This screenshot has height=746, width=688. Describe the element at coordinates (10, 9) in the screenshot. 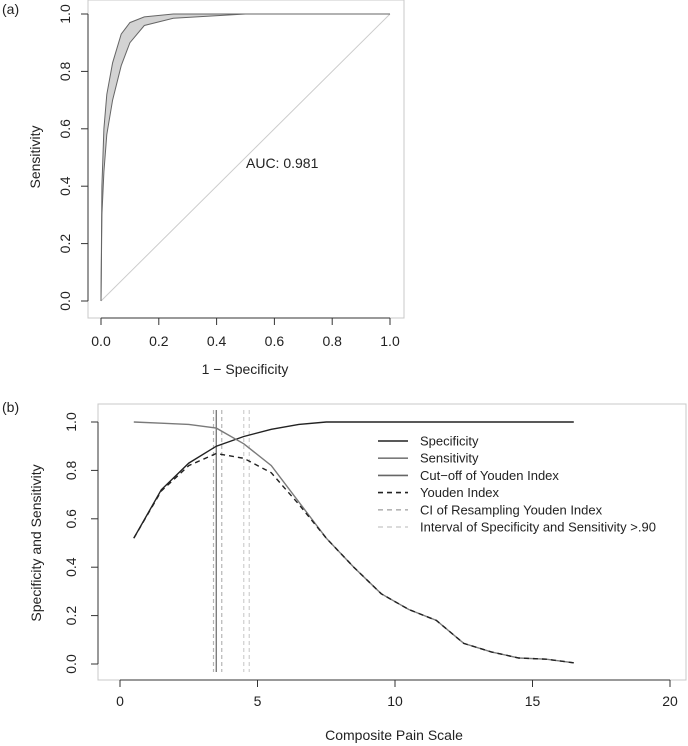

I see `panel-a-tag: (a)` at that location.